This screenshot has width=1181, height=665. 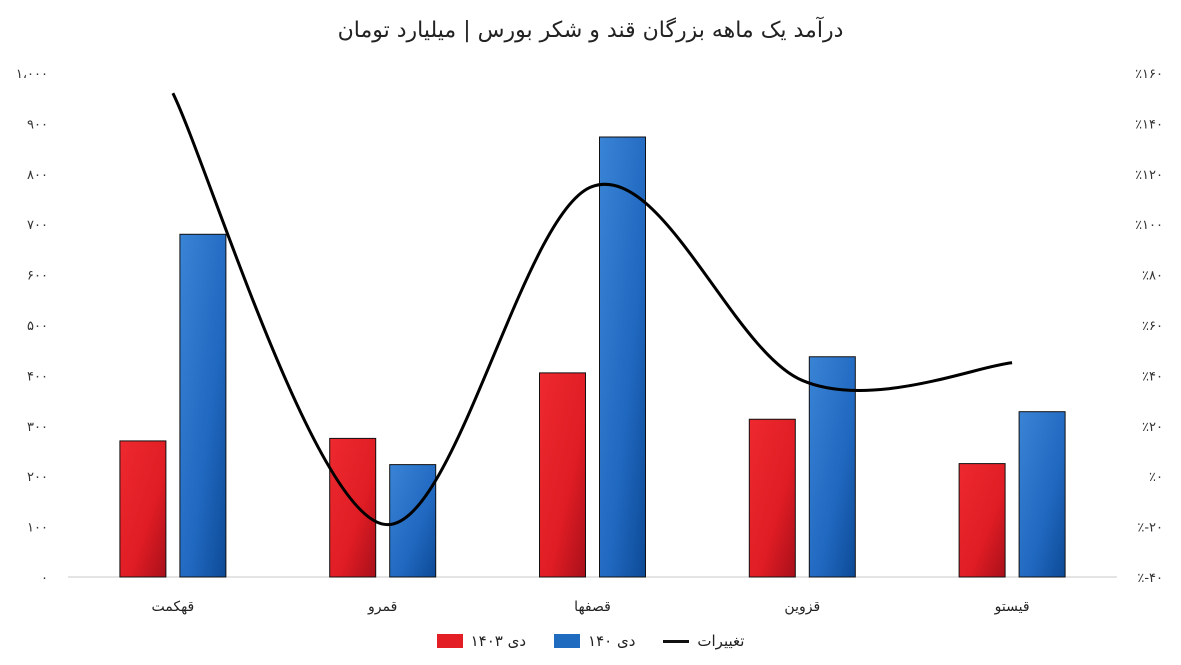 What do you see at coordinates (1150, 528) in the screenshot?
I see `right-tick-label: ٪-۲۰` at bounding box center [1150, 528].